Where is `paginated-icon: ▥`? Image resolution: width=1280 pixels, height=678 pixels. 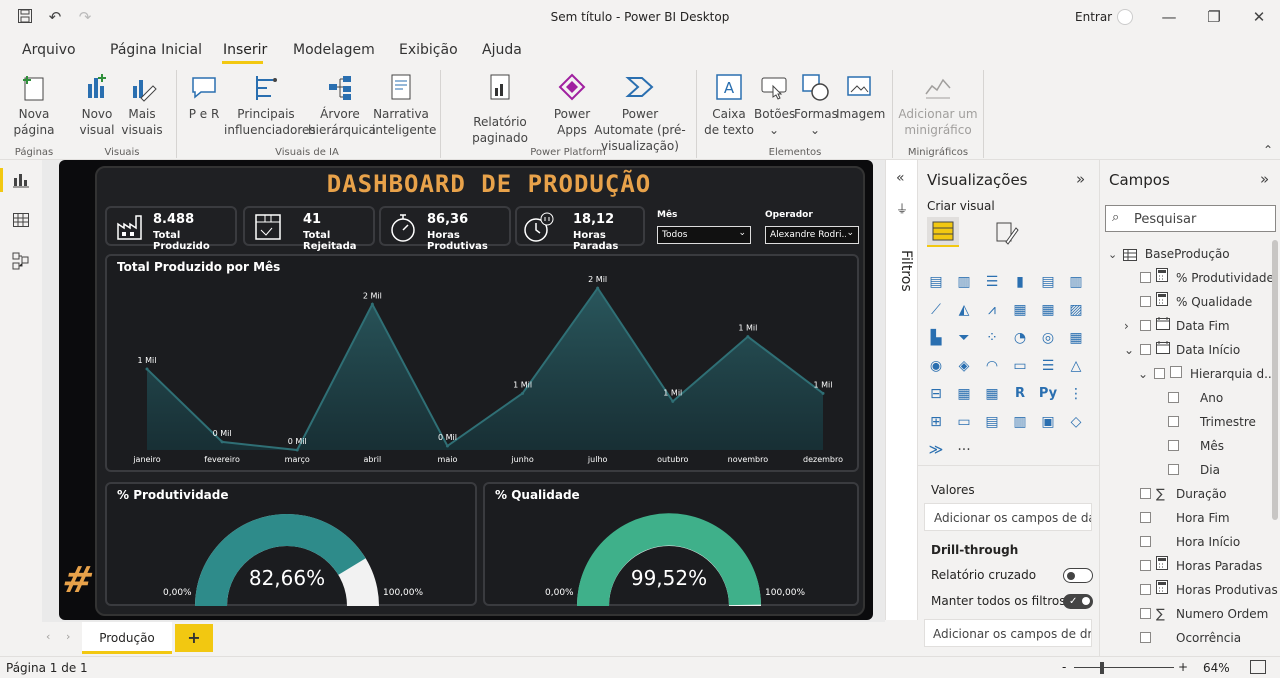 paginated-icon: ▥ is located at coordinates (1020, 422).